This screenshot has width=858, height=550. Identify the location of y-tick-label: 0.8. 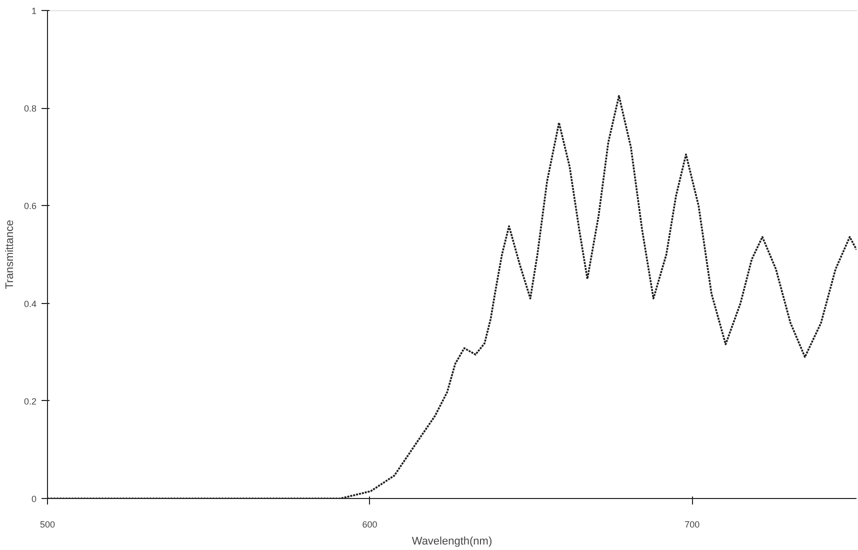
(30, 109).